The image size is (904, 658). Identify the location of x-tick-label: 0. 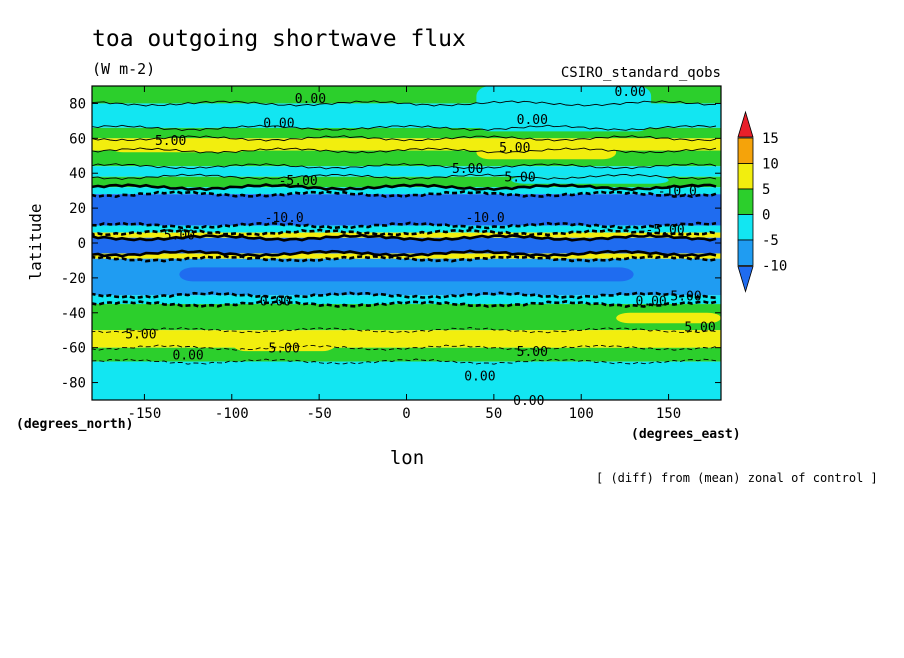
(406, 414).